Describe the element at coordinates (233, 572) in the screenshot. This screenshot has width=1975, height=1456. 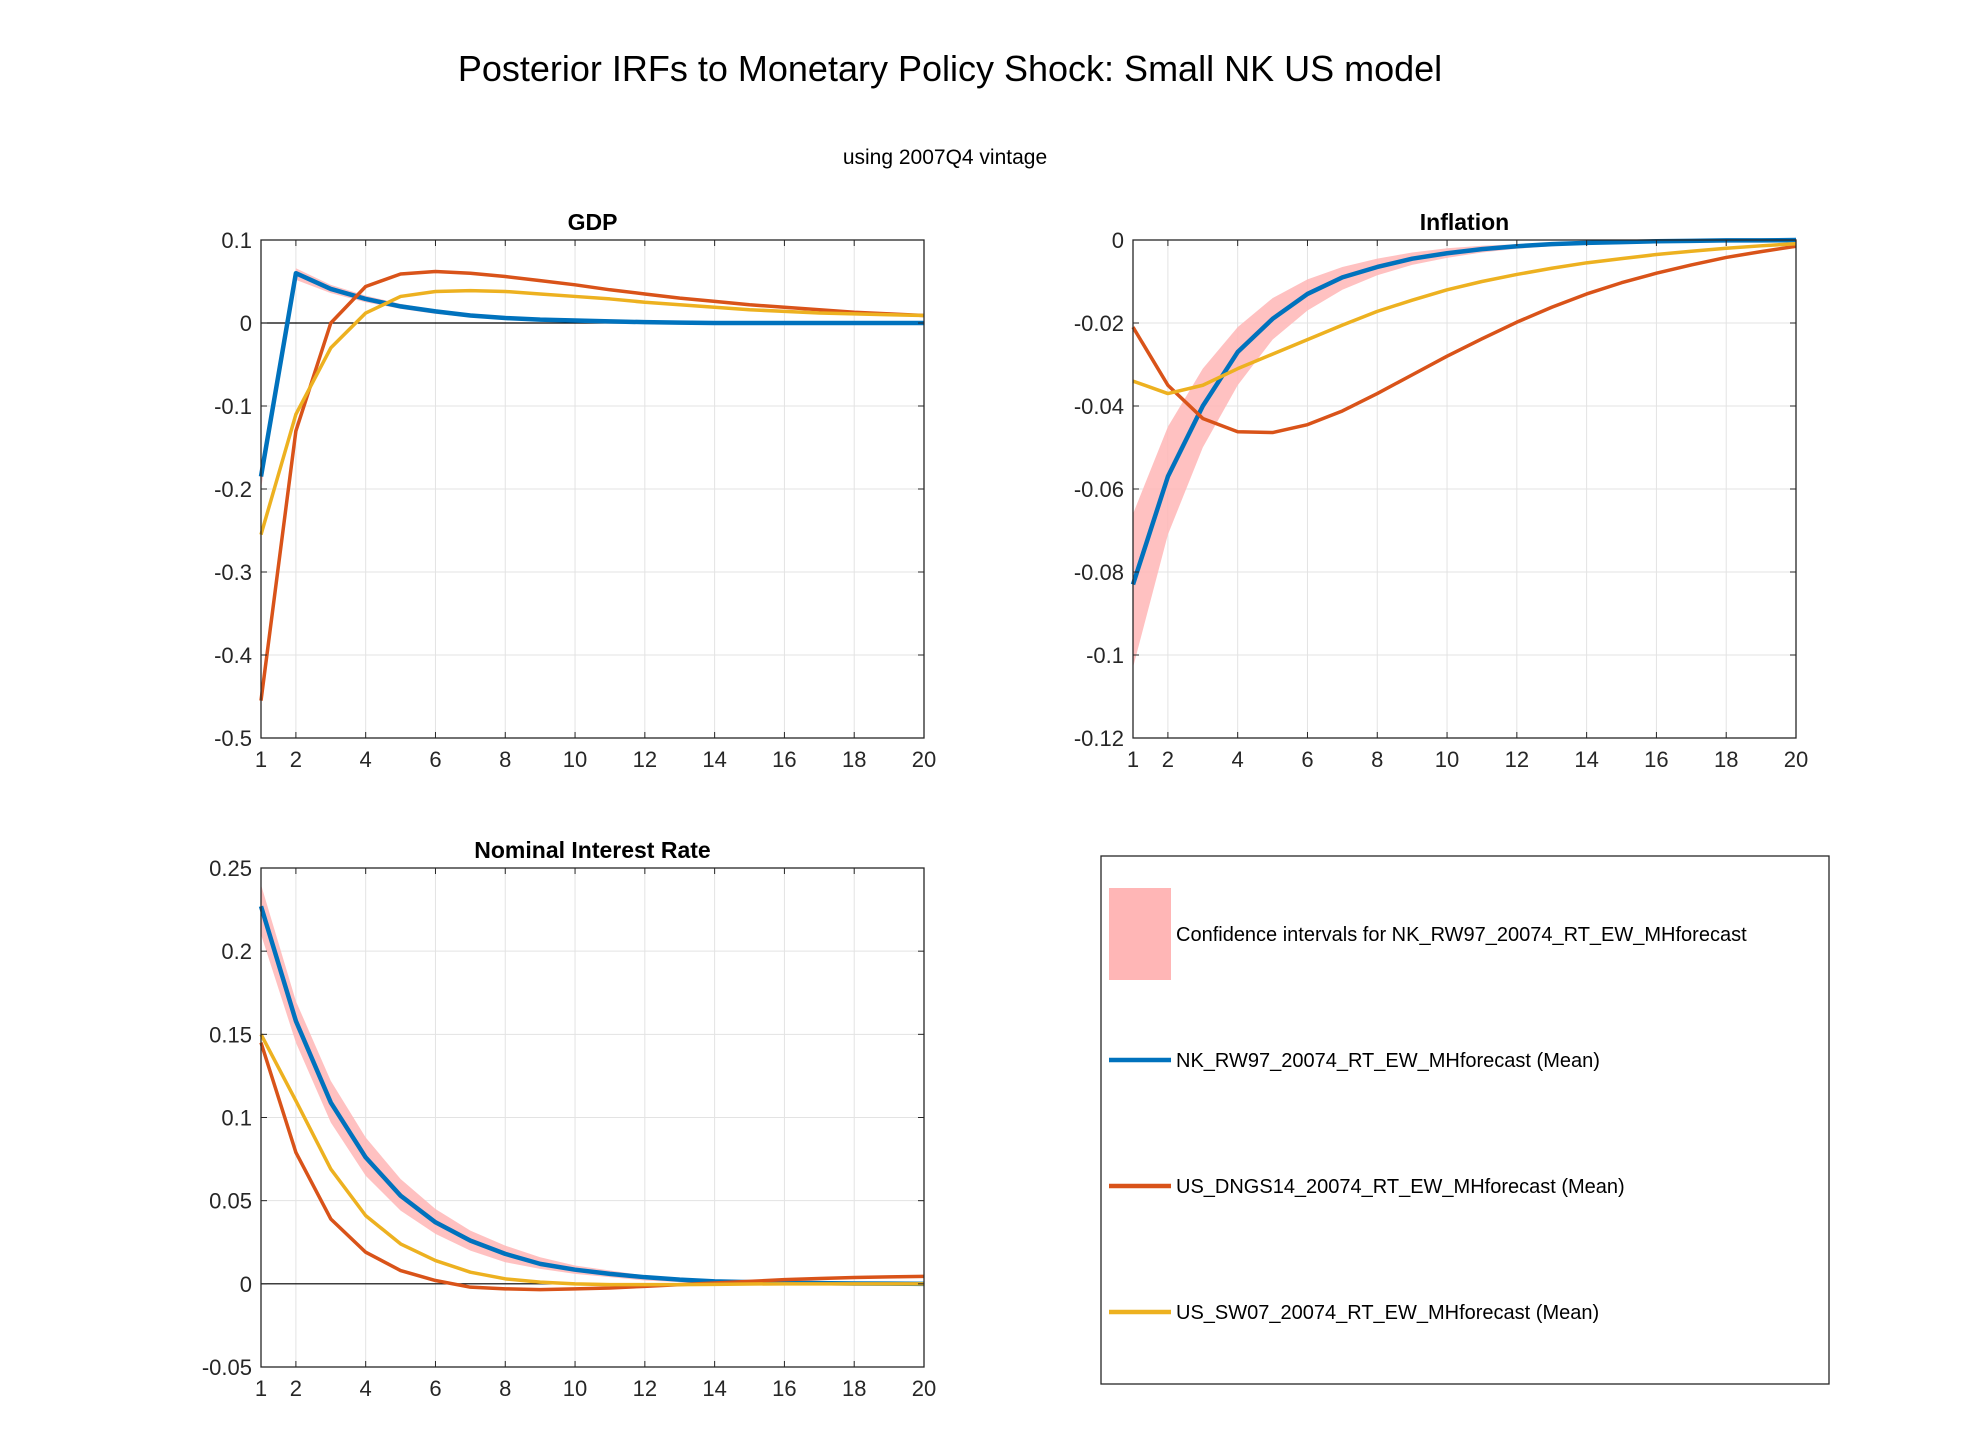
I see `y-tick-label: -0.3` at that location.